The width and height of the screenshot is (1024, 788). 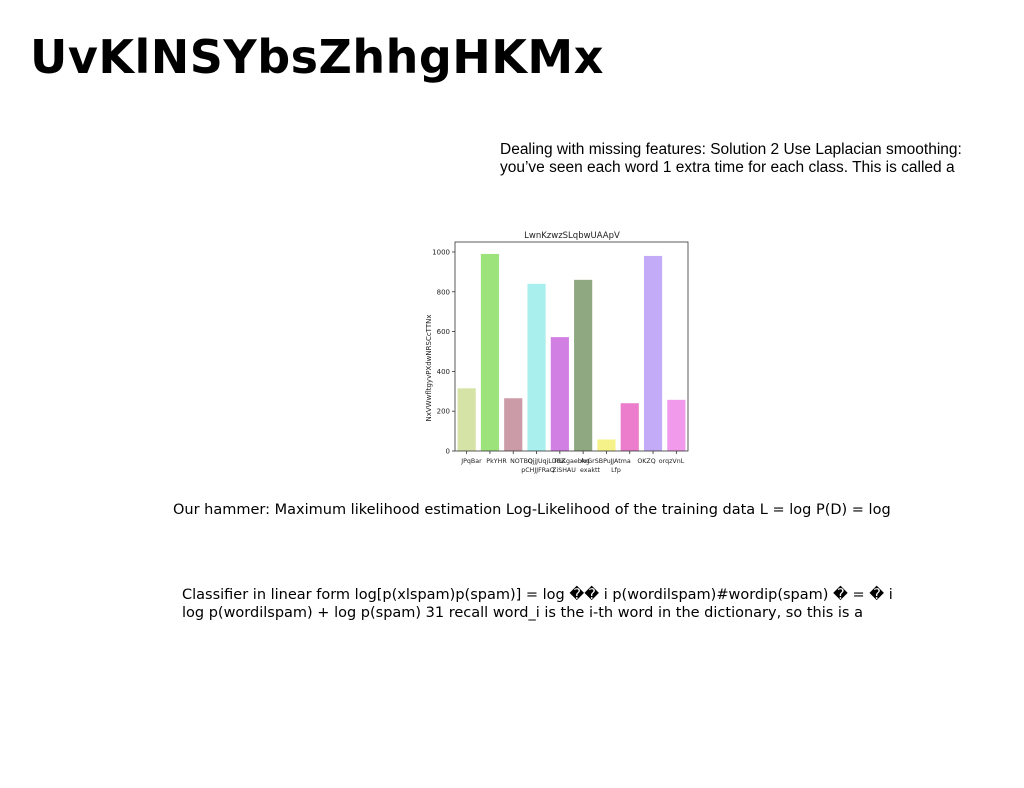 I want to click on bar-tgkgaebhg, so click(x=583, y=365).